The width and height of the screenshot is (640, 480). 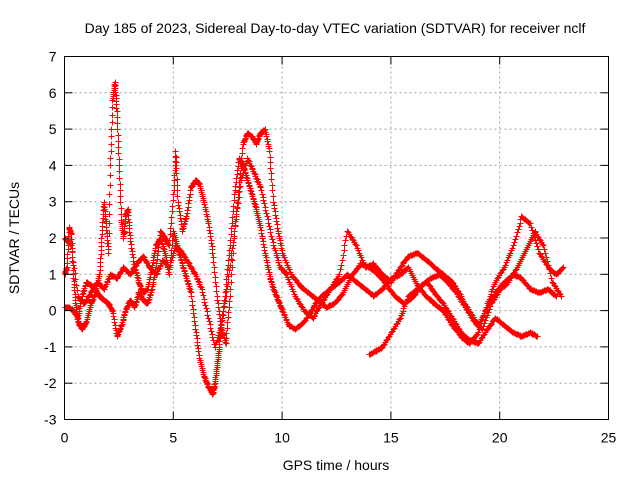 I want to click on y-tick-label: 4, so click(x=53, y=165).